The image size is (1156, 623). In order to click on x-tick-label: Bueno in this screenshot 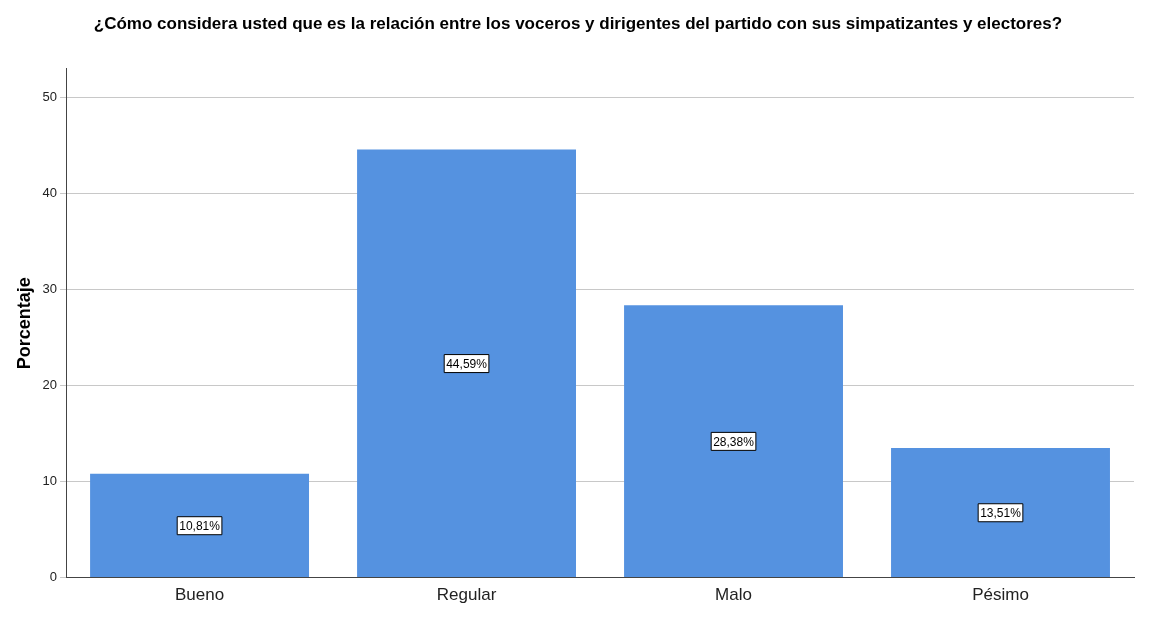, I will do `click(199, 595)`.